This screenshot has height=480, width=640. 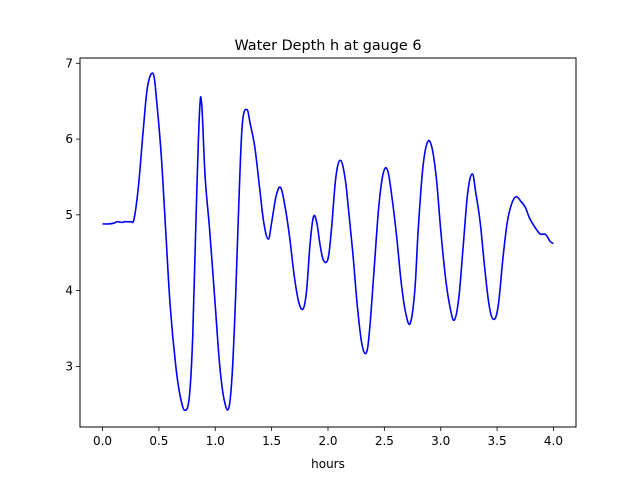 I want to click on x-axis-label: hours, so click(x=328, y=464).